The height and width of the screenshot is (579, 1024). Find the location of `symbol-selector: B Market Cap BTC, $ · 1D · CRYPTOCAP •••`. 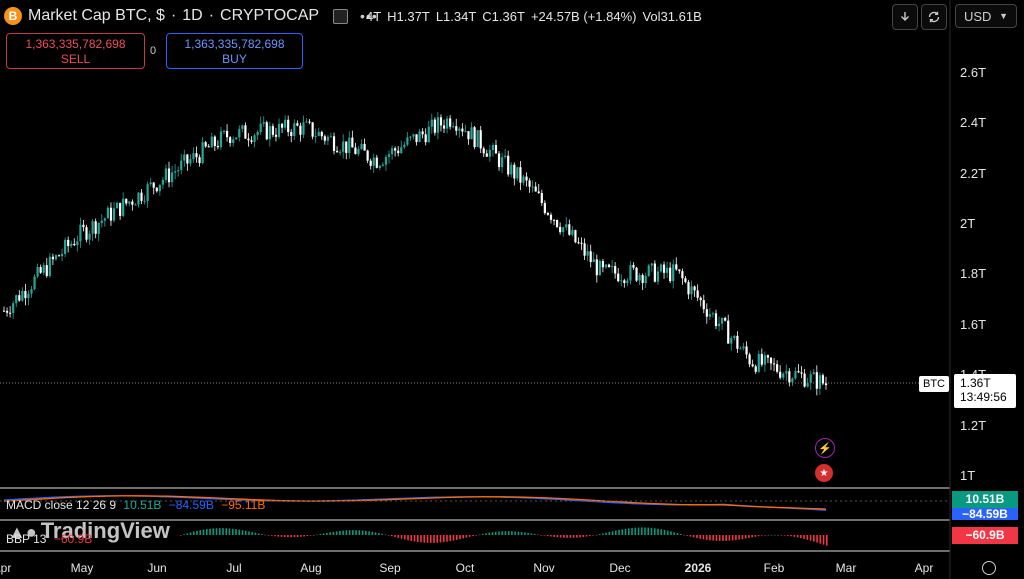

symbol-selector: B Market Cap BTC, $ · 1D · CRYPTOCAP ••• is located at coordinates (191, 16).